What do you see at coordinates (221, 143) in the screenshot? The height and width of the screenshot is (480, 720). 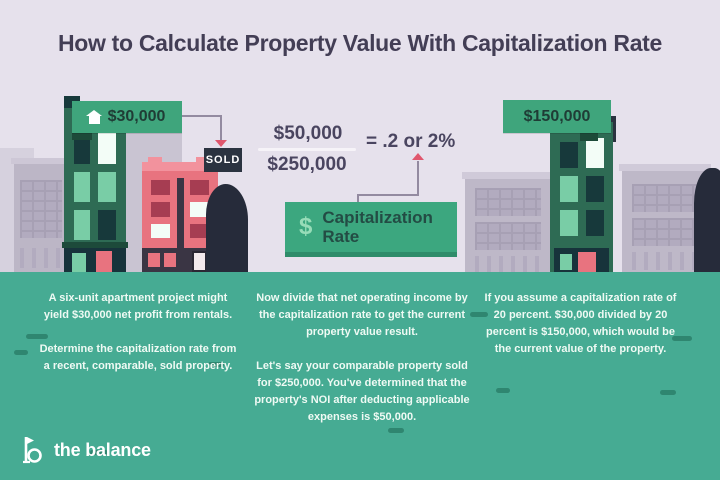 I see `arrow-down-icon` at bounding box center [221, 143].